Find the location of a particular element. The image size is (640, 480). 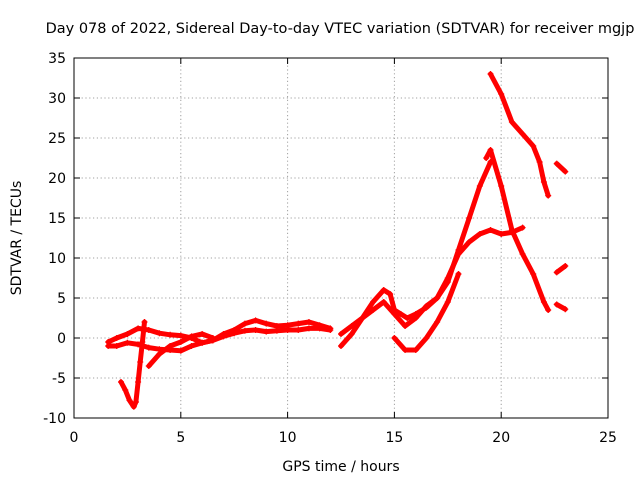

y-tick-label: 10 is located at coordinates (57, 259).